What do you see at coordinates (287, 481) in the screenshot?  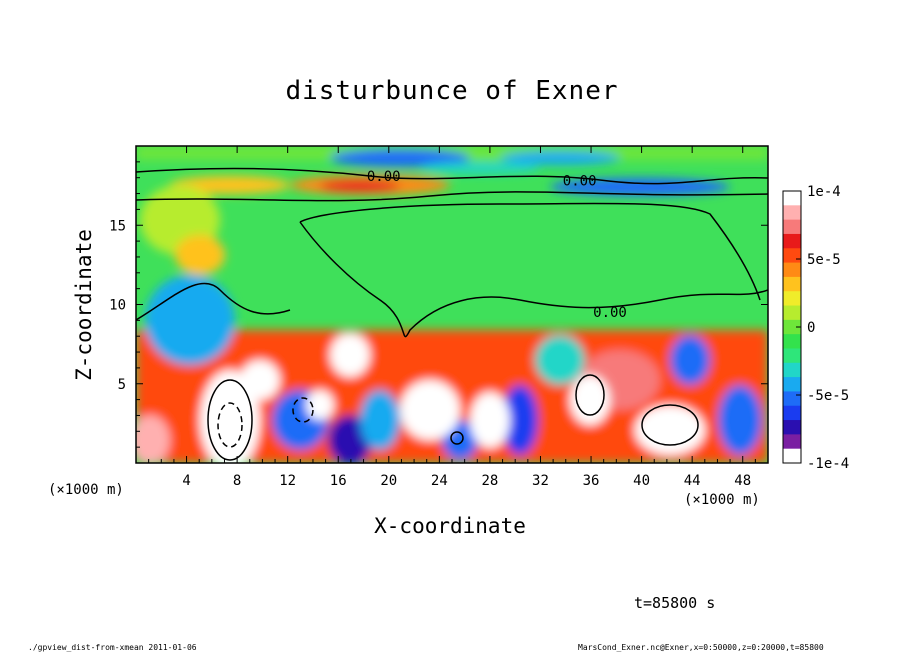 I see `x-tick-label: 12` at bounding box center [287, 481].